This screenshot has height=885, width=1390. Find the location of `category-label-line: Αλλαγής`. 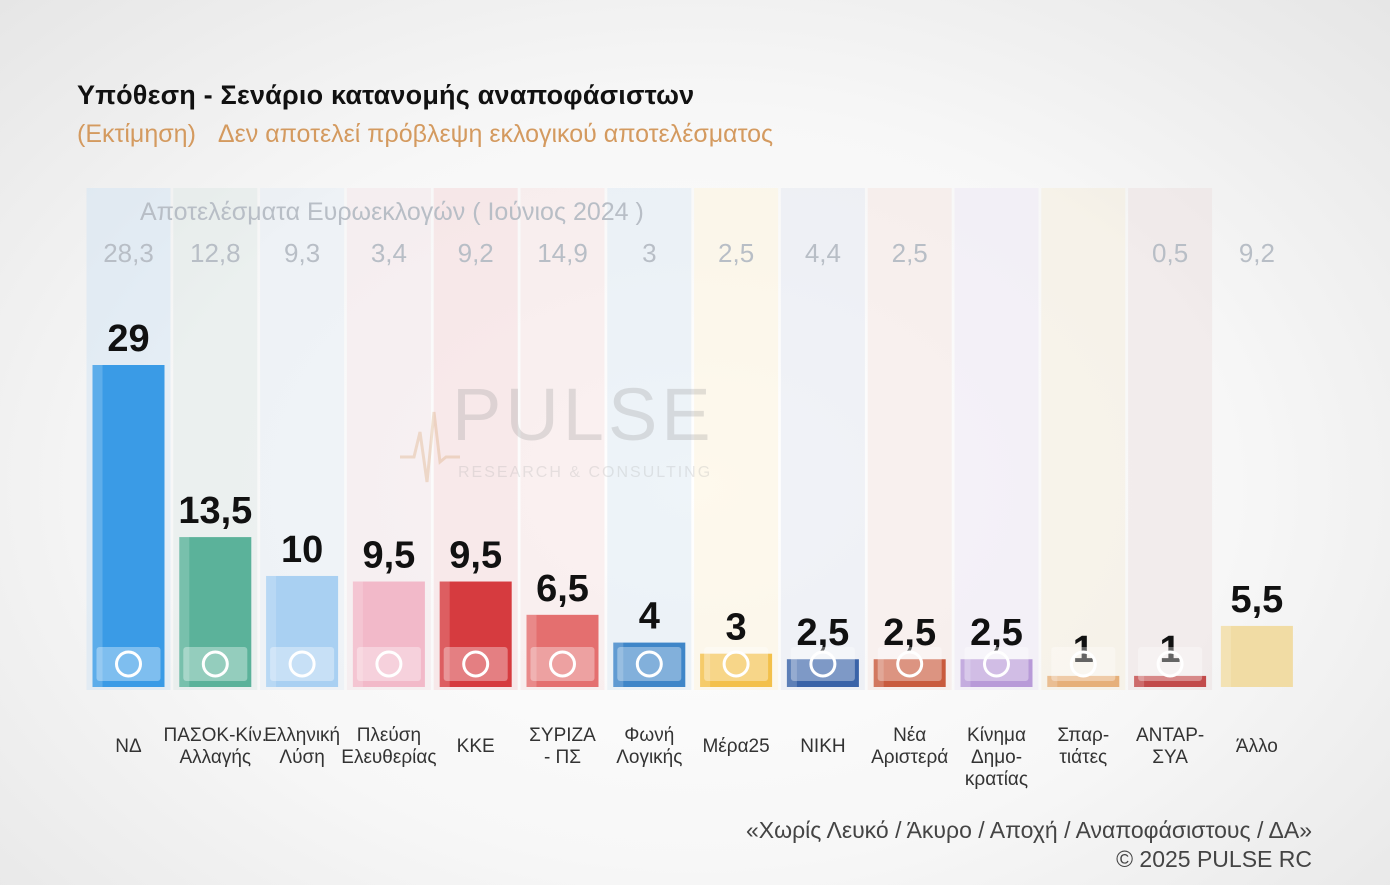

category-label-line: Αλλαγής is located at coordinates (216, 757).